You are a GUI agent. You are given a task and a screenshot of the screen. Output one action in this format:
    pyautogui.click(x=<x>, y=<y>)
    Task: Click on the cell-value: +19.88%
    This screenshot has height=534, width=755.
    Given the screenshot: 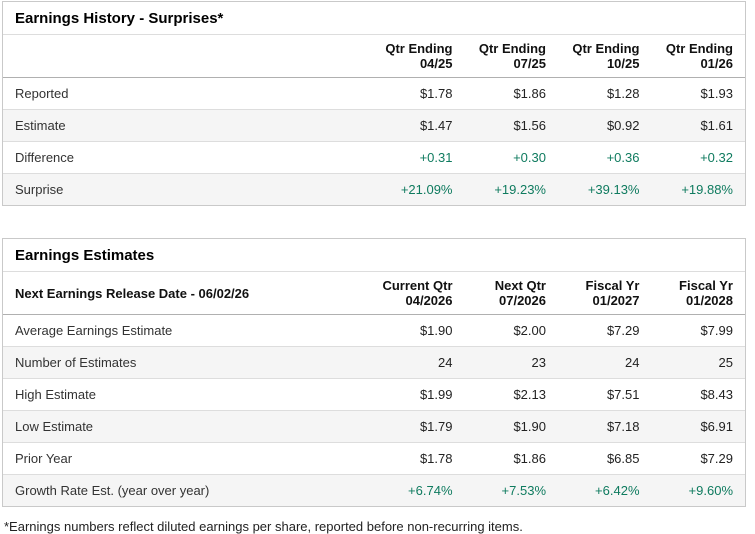 What is the action you would take?
    pyautogui.click(x=707, y=189)
    